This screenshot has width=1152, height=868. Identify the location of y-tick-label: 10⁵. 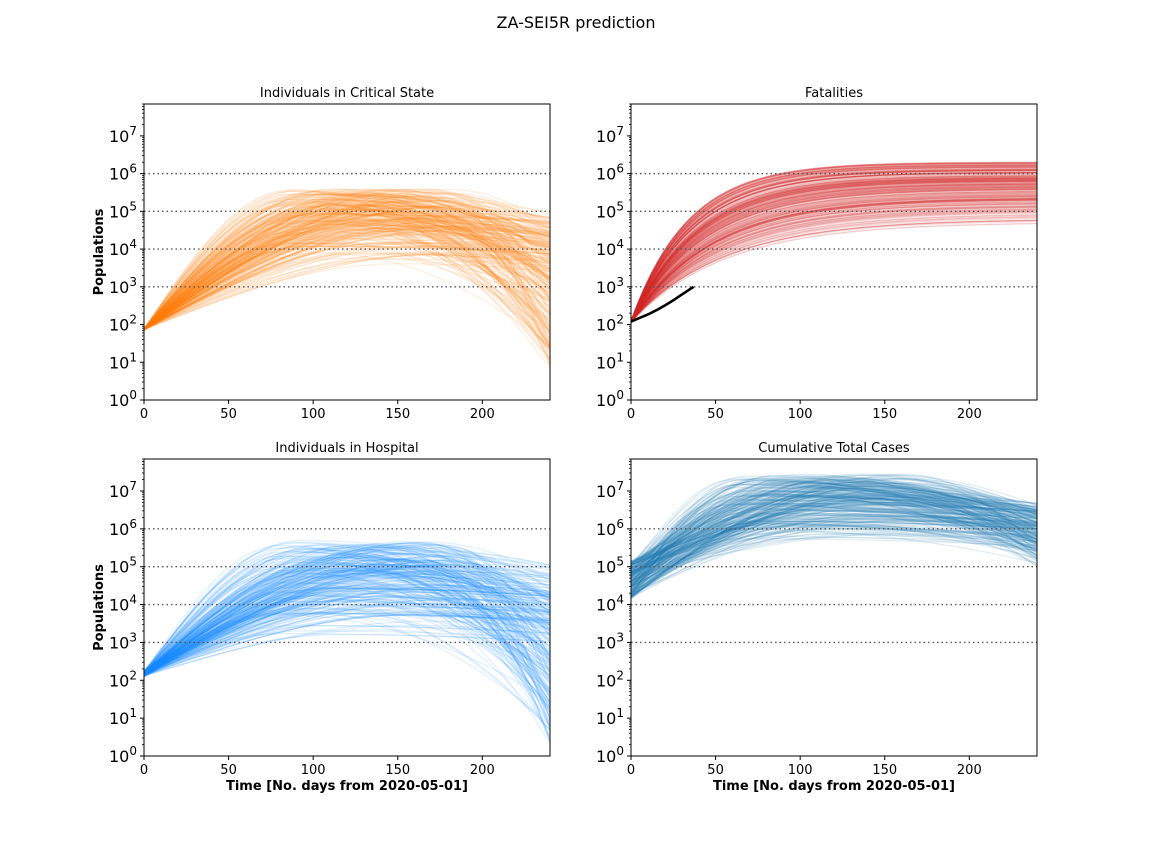
(610, 566).